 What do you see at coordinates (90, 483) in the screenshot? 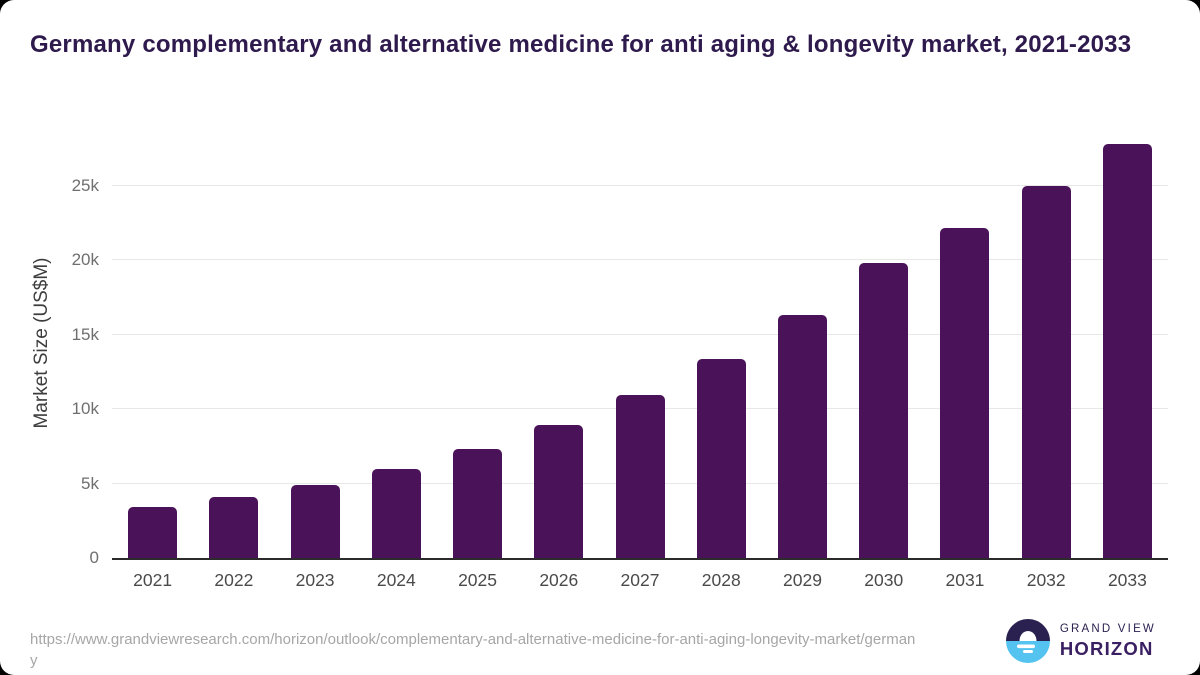
I see `y-tick-label: 5k` at bounding box center [90, 483].